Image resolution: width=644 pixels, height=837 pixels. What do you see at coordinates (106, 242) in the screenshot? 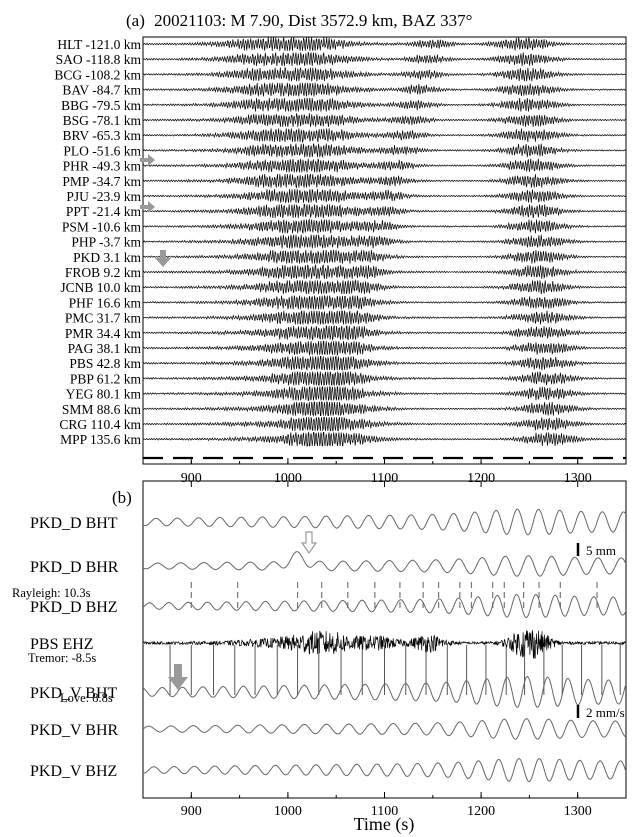
I see `station-label: PHP -3.7 km` at bounding box center [106, 242].